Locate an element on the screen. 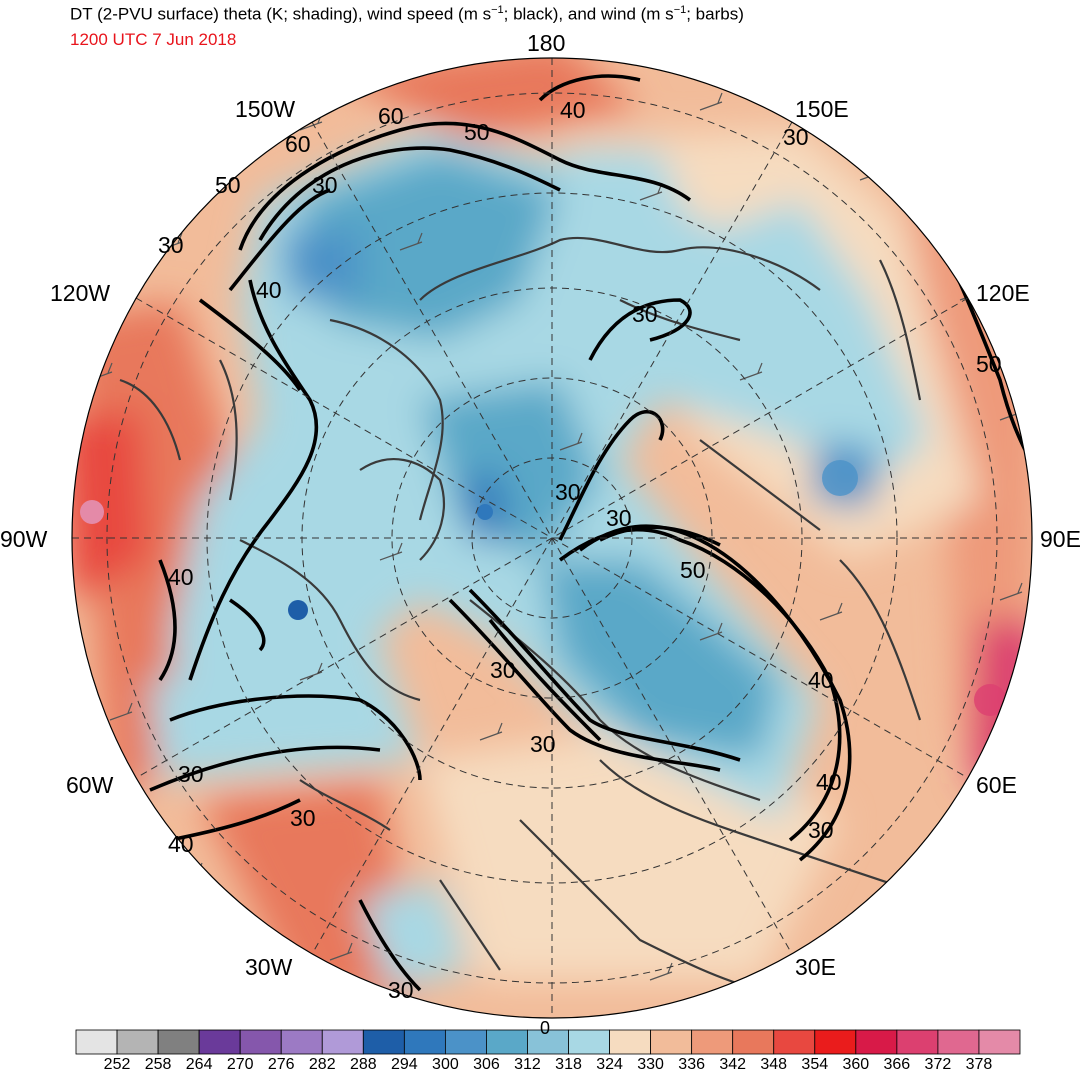 The height and width of the screenshot is (1076, 1088). colorbar-tick-label: 318 is located at coordinates (568, 1064).